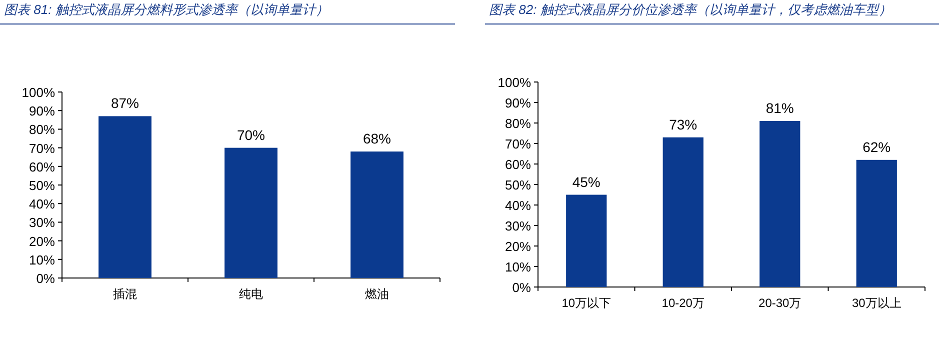 The width and height of the screenshot is (939, 346). What do you see at coordinates (780, 108) in the screenshot?
I see `data-label: 81%` at bounding box center [780, 108].